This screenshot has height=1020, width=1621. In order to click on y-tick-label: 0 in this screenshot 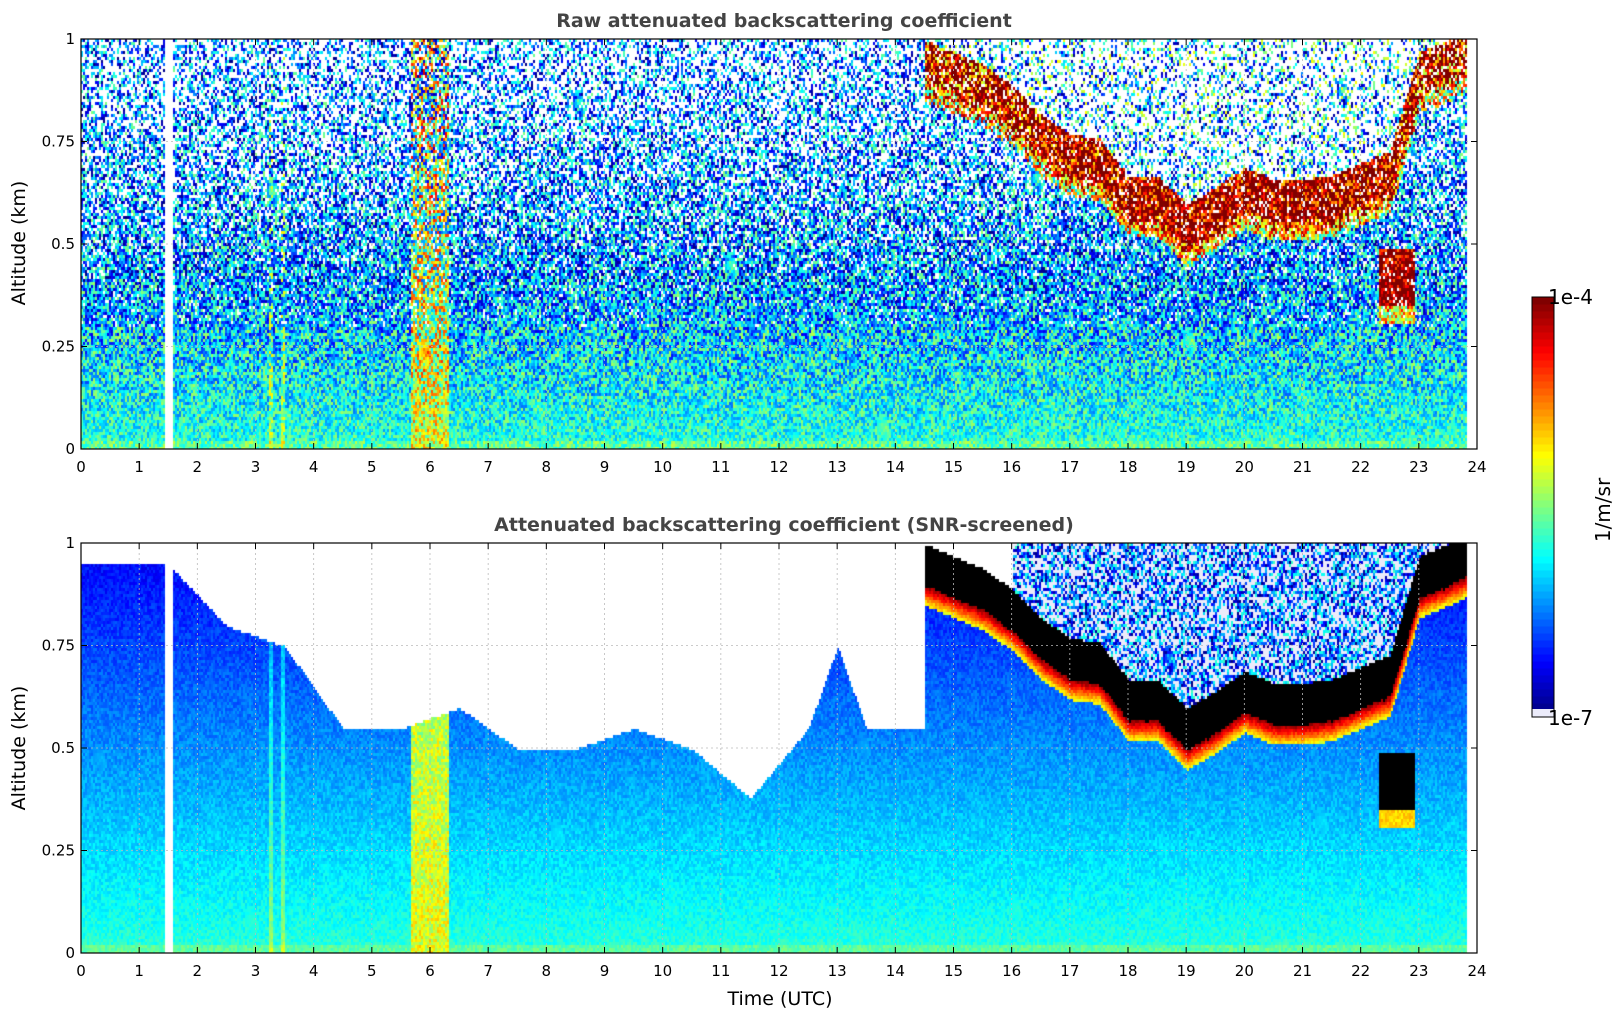, I will do `click(70, 449)`.